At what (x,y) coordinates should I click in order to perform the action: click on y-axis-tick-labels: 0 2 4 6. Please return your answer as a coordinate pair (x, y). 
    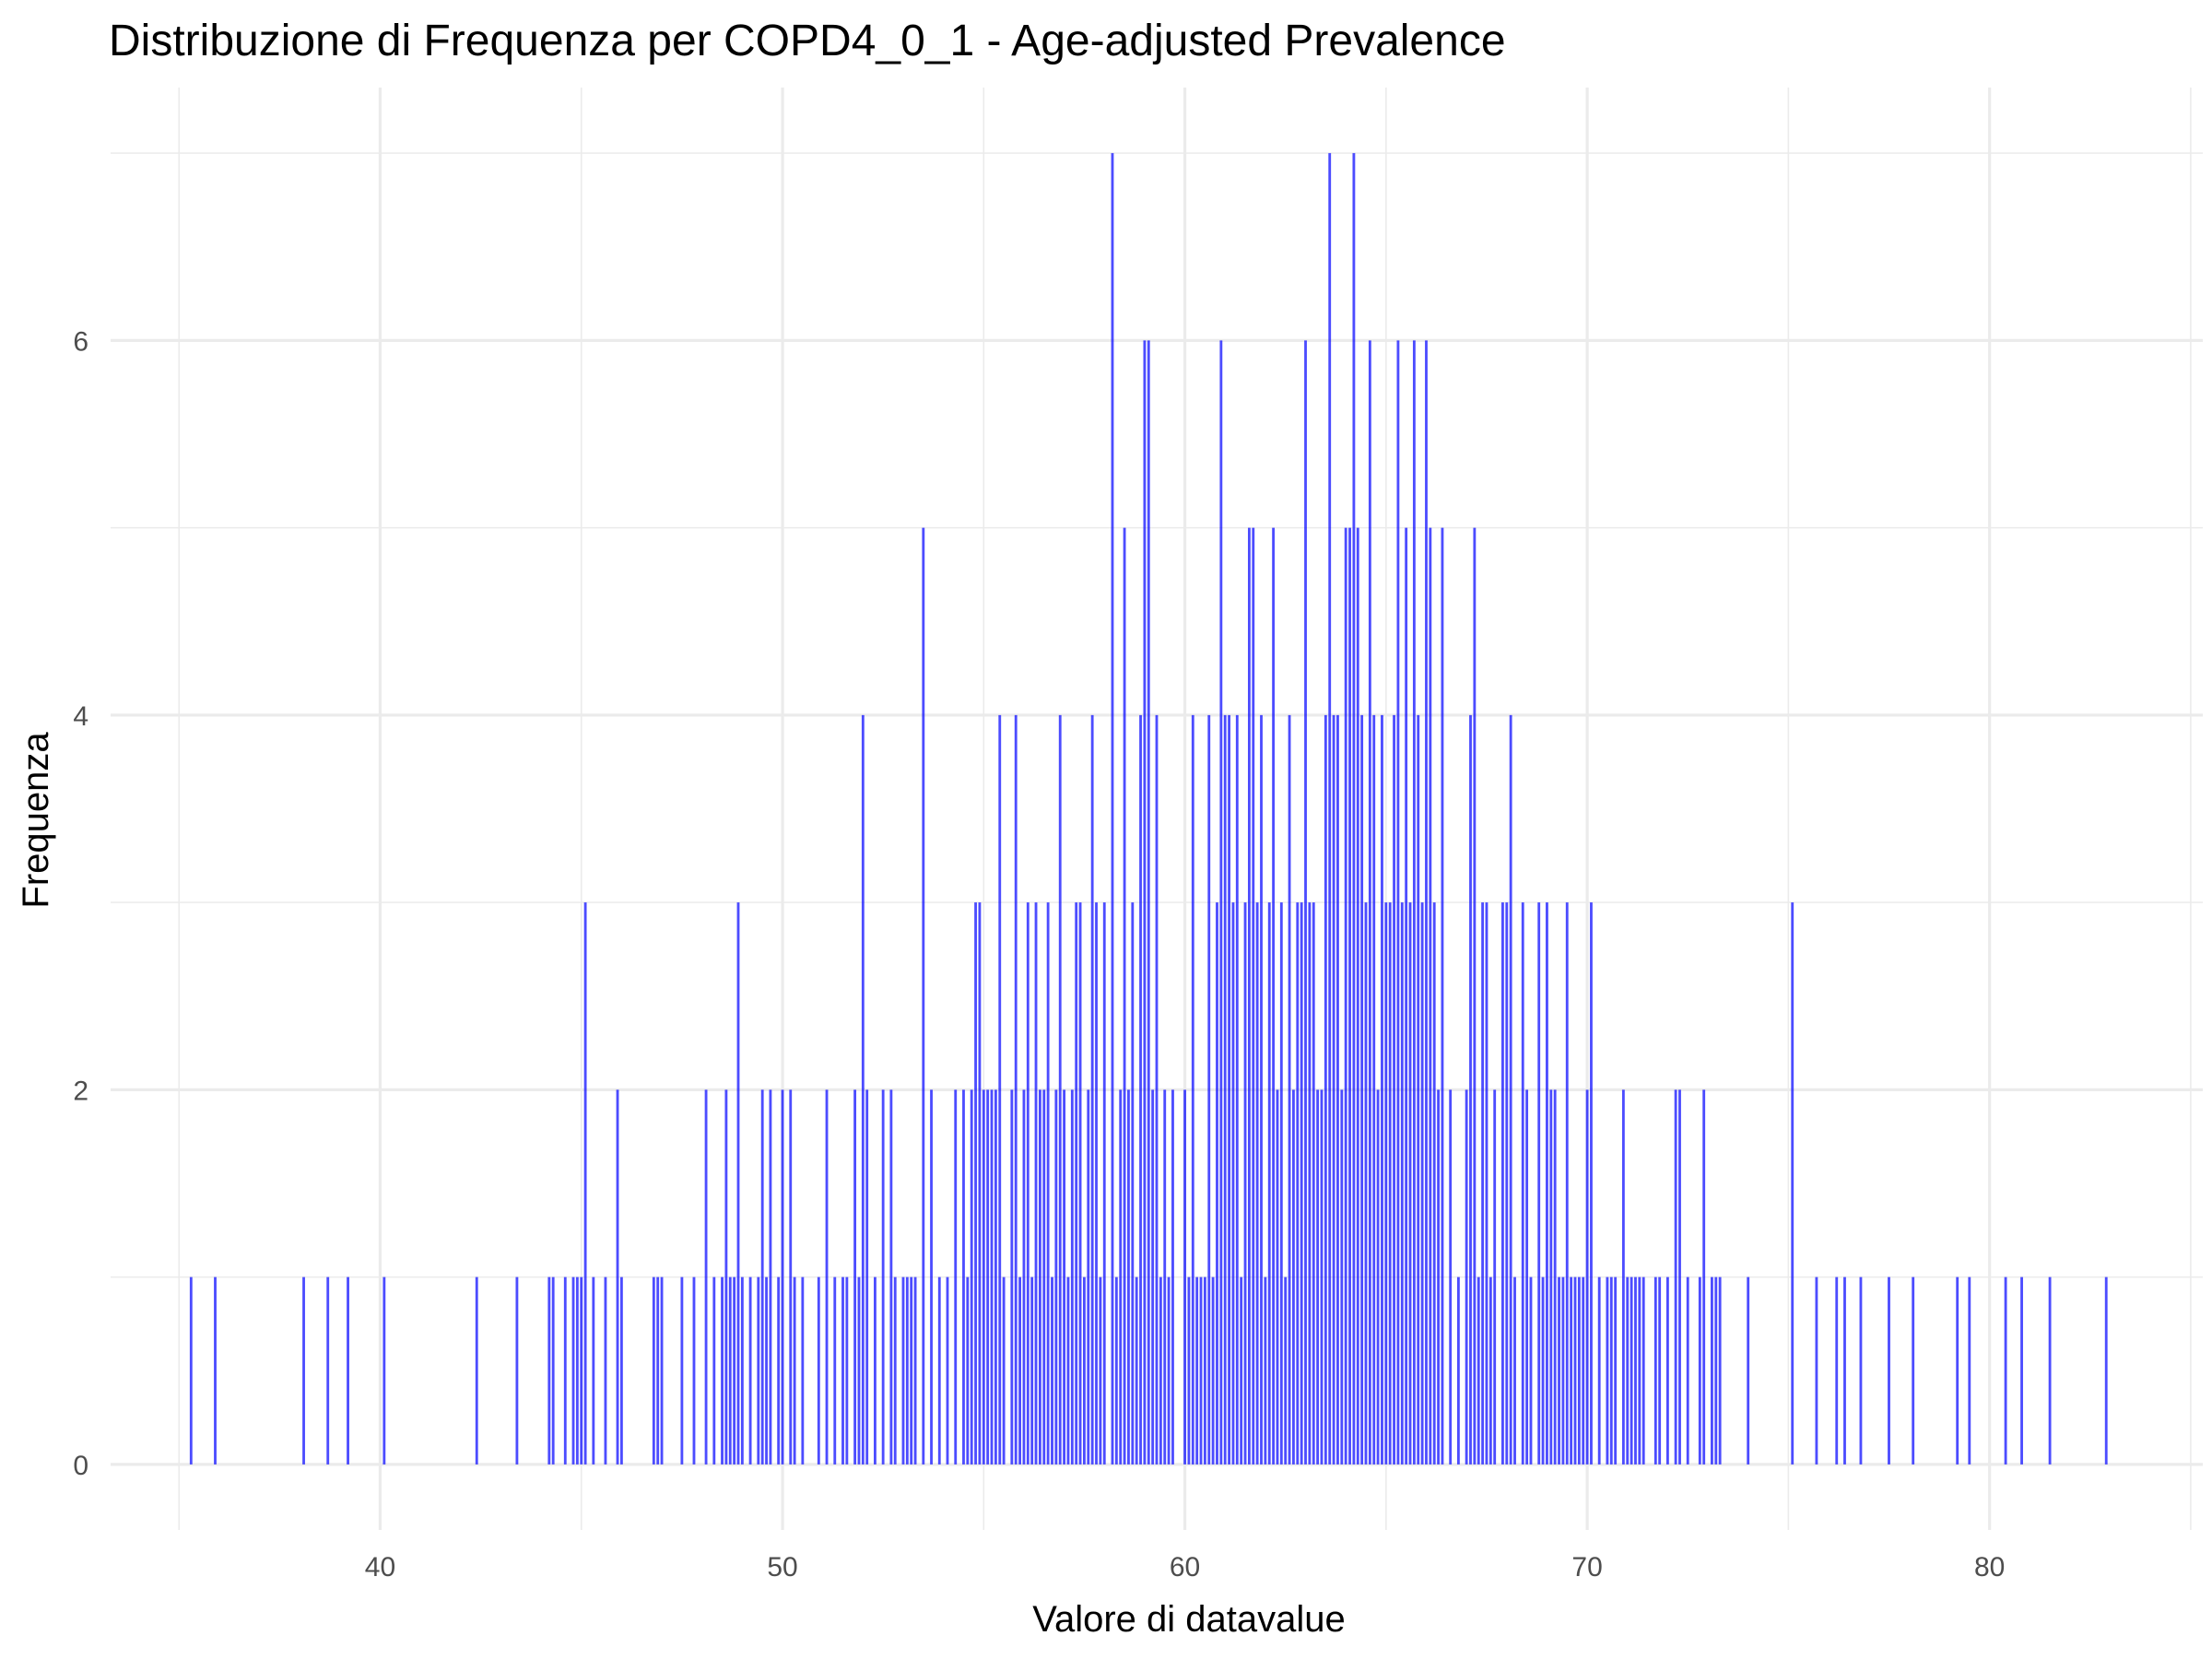
    Looking at the image, I should click on (80, 903).